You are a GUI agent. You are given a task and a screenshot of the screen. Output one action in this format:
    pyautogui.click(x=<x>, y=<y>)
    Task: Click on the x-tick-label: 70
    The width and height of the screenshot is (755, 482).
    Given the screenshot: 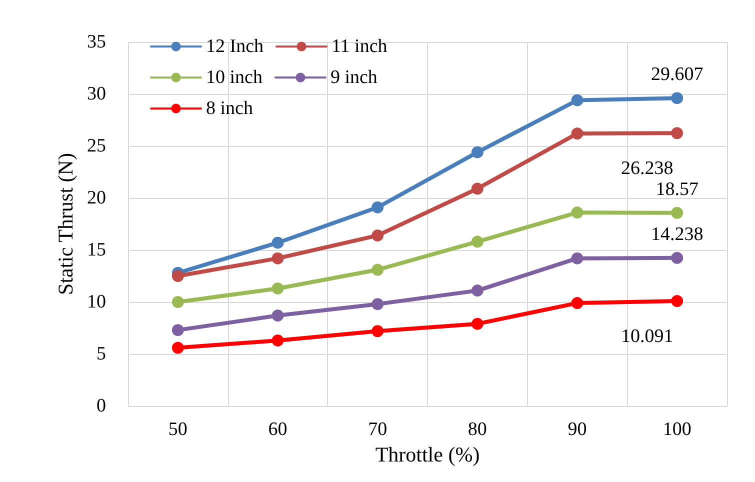 What is the action you would take?
    pyautogui.click(x=378, y=429)
    